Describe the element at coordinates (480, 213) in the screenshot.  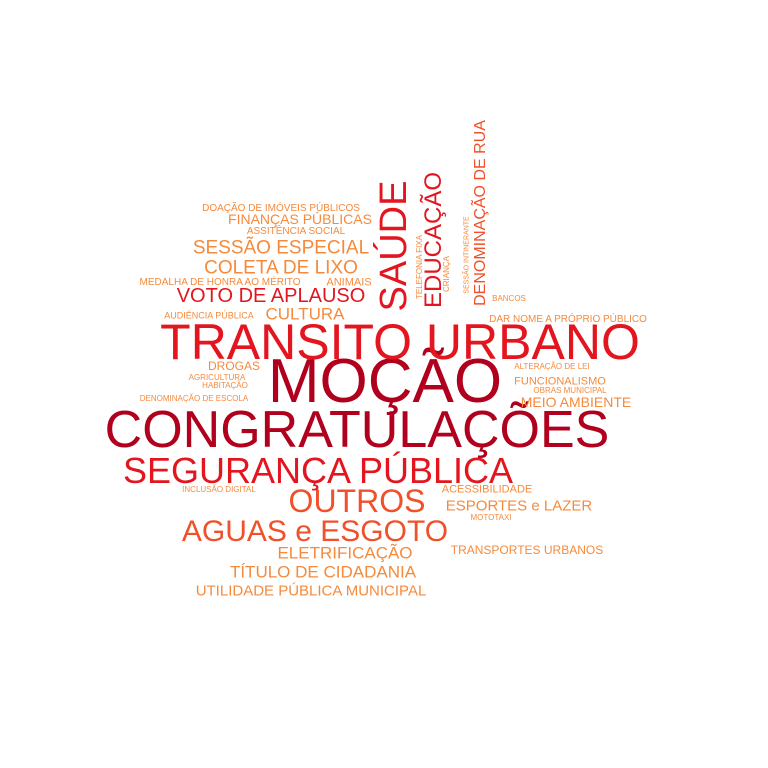
I see `word-denominacao-de-rua: DENOMINAÇÃO DE RUA` at that location.